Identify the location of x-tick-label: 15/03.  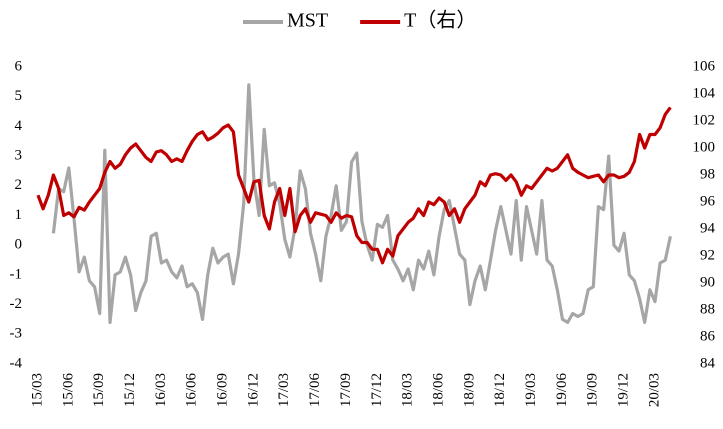
(37, 390).